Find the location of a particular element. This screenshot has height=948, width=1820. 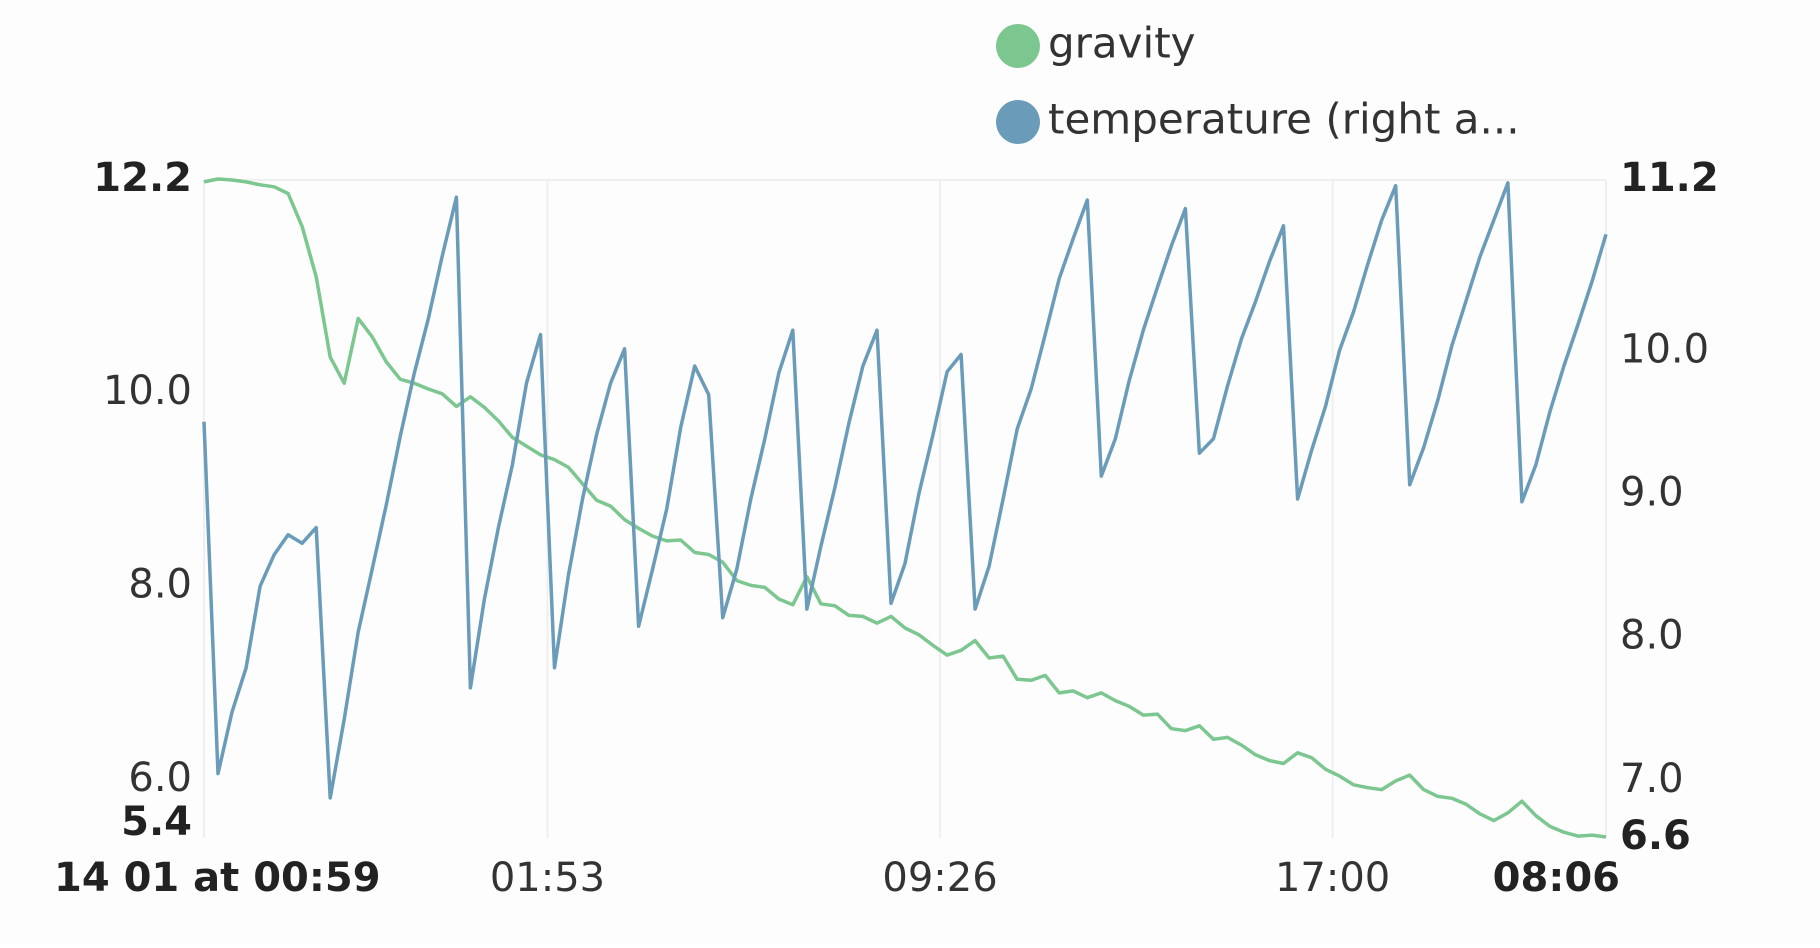

x-tick-label: 17:00 is located at coordinates (1332, 878).